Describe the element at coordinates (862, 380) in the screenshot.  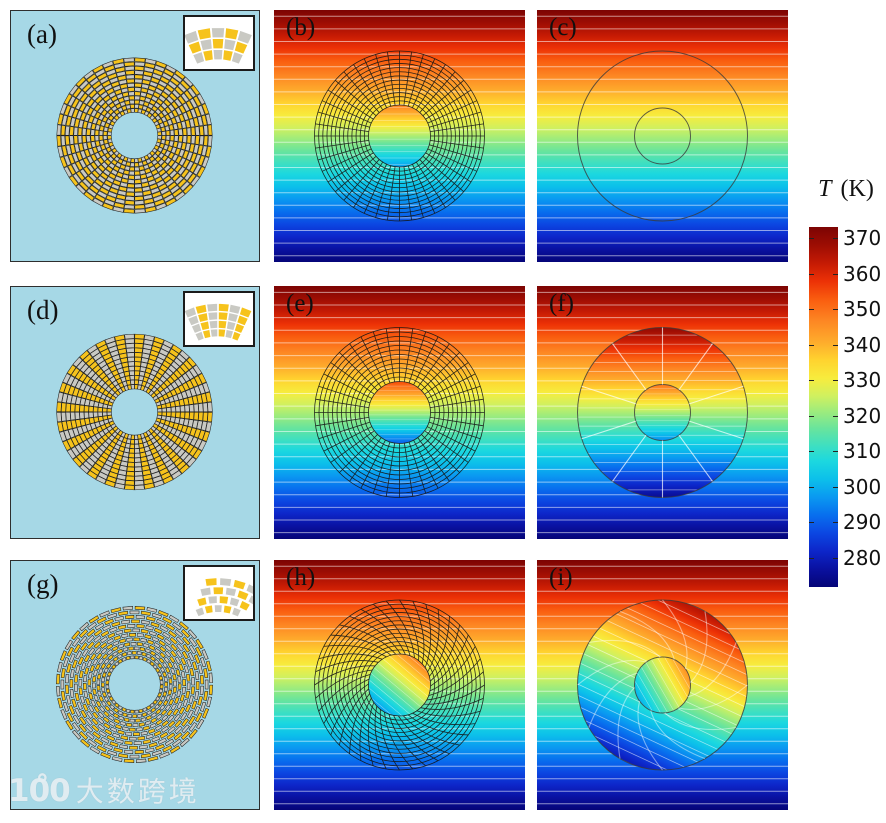
I see `colorbar-tick-label: 330` at that location.